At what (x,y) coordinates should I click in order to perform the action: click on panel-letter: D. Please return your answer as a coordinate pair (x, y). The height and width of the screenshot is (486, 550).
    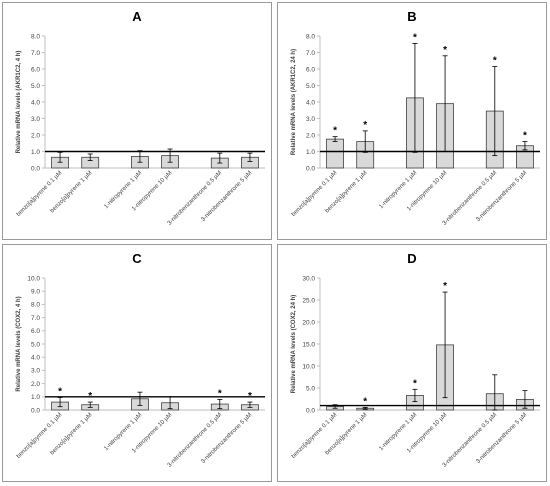
    Looking at the image, I should click on (412, 258).